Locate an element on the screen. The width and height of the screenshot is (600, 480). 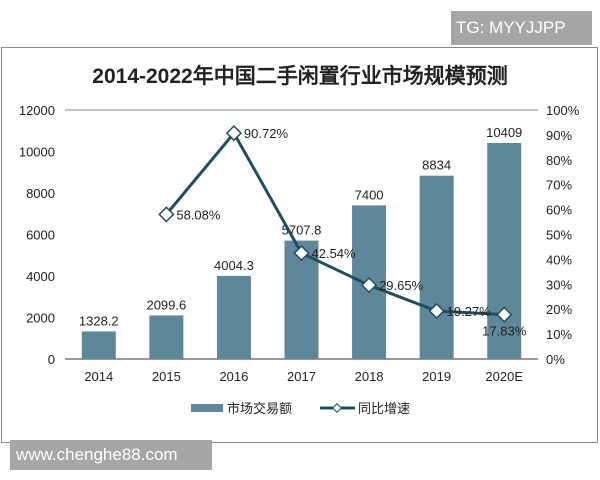
y-right-tick: 0% is located at coordinates (555, 359).